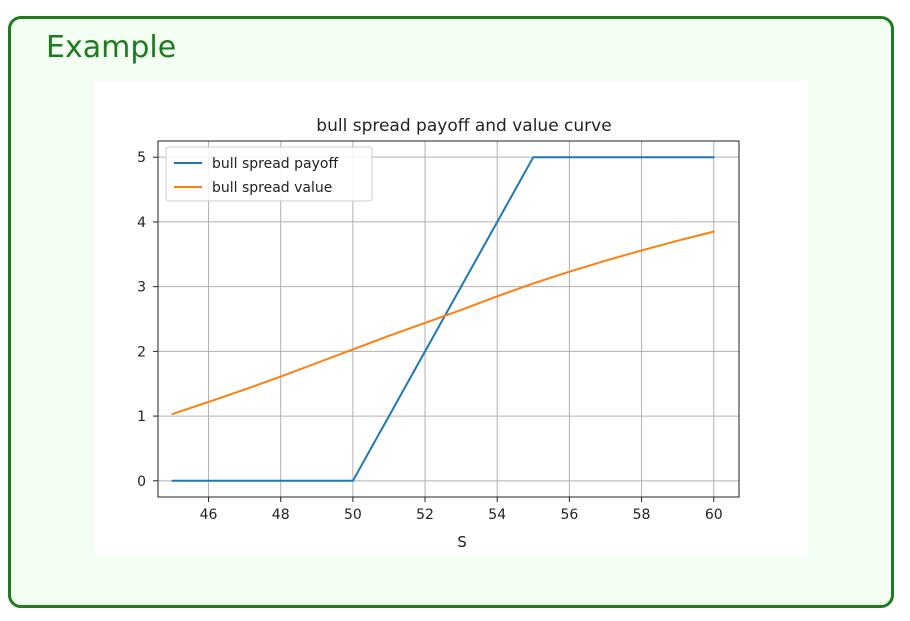 The width and height of the screenshot is (910, 621). I want to click on y-tick-label: 5, so click(141, 158).